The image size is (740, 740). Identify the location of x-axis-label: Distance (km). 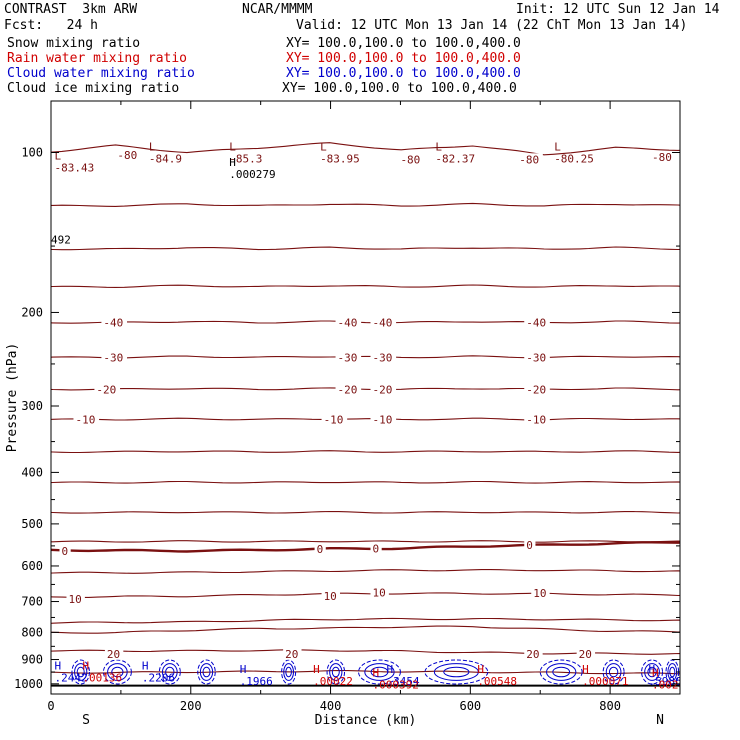
(366, 720).